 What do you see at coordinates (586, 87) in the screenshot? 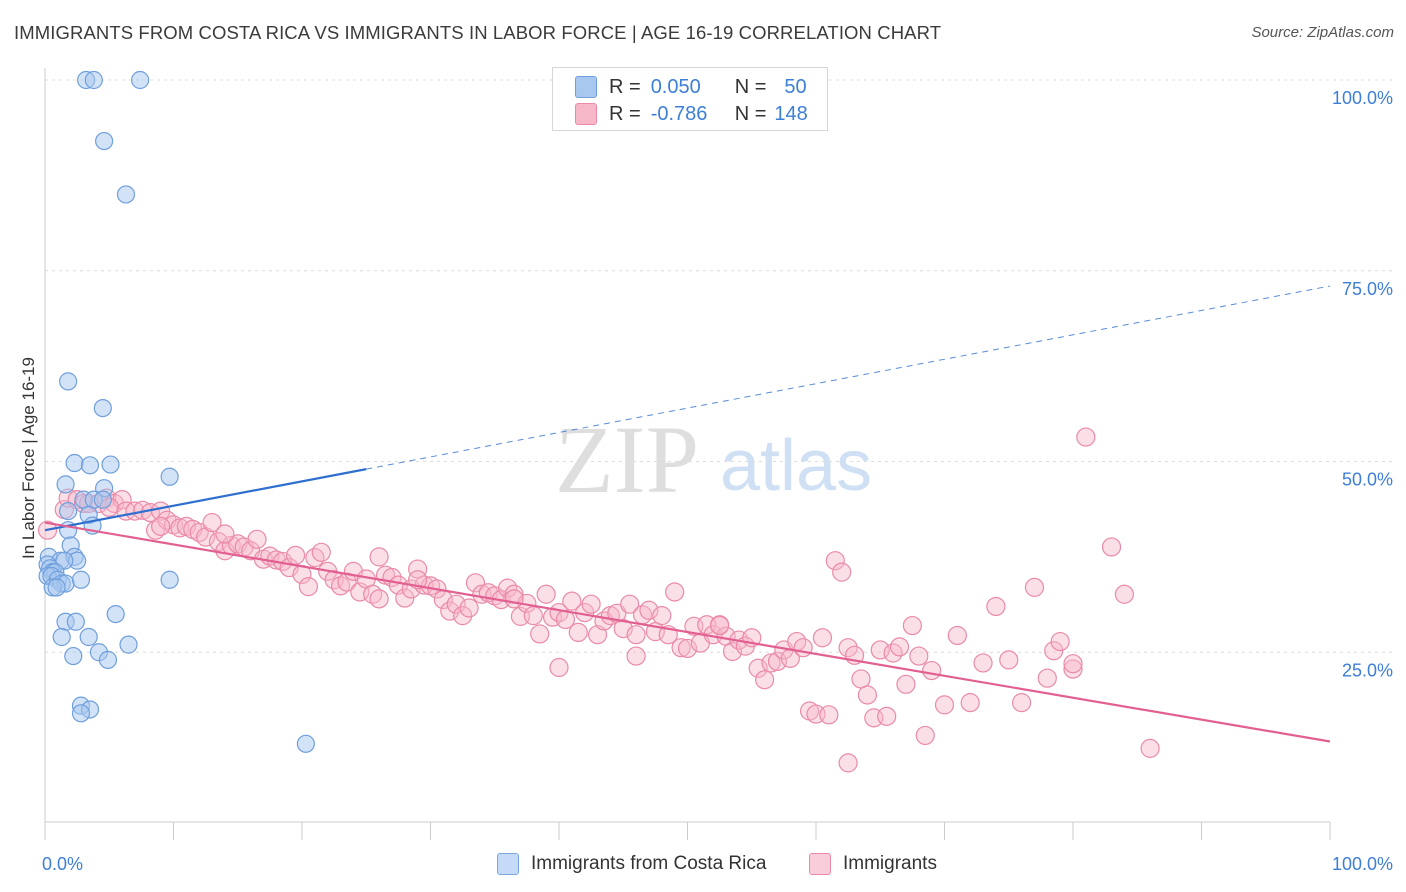
I see `legend-swatch-blue` at bounding box center [586, 87].